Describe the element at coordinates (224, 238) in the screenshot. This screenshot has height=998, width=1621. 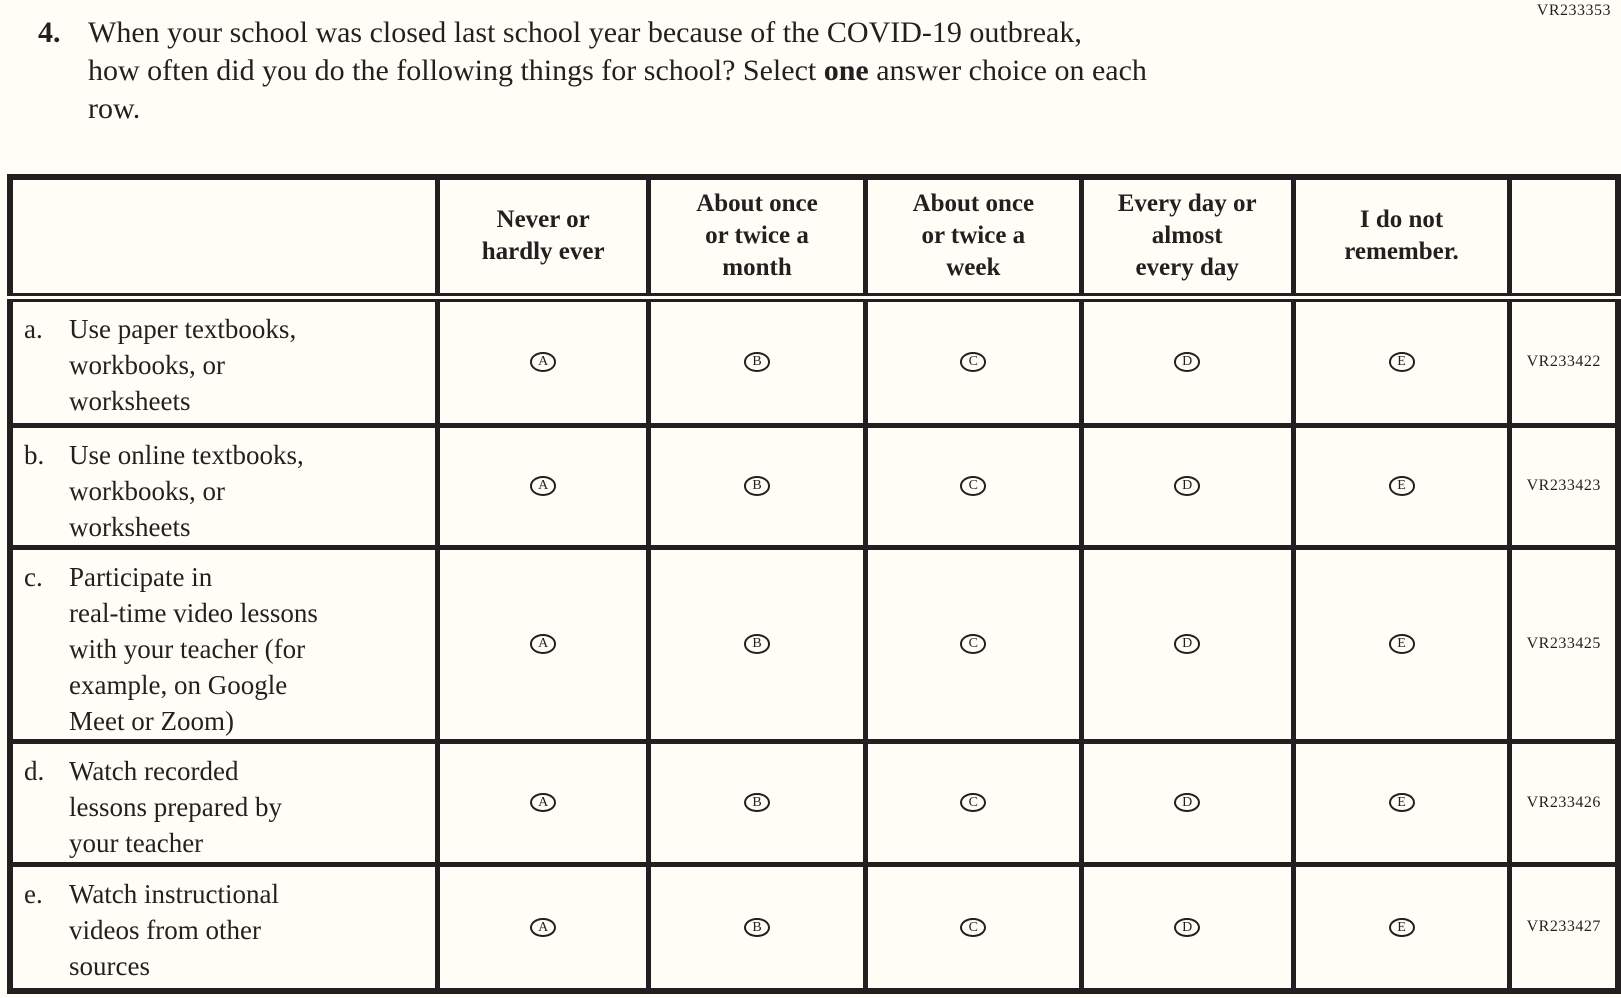
I see `column-header-blank-items` at that location.